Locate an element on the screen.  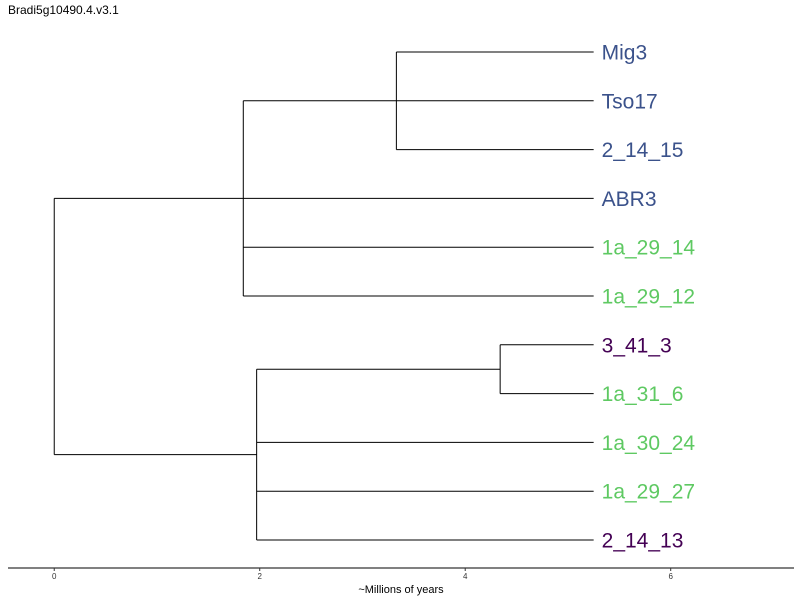
x-axis-ticks: 0 2 4 6 is located at coordinates (362, 574).